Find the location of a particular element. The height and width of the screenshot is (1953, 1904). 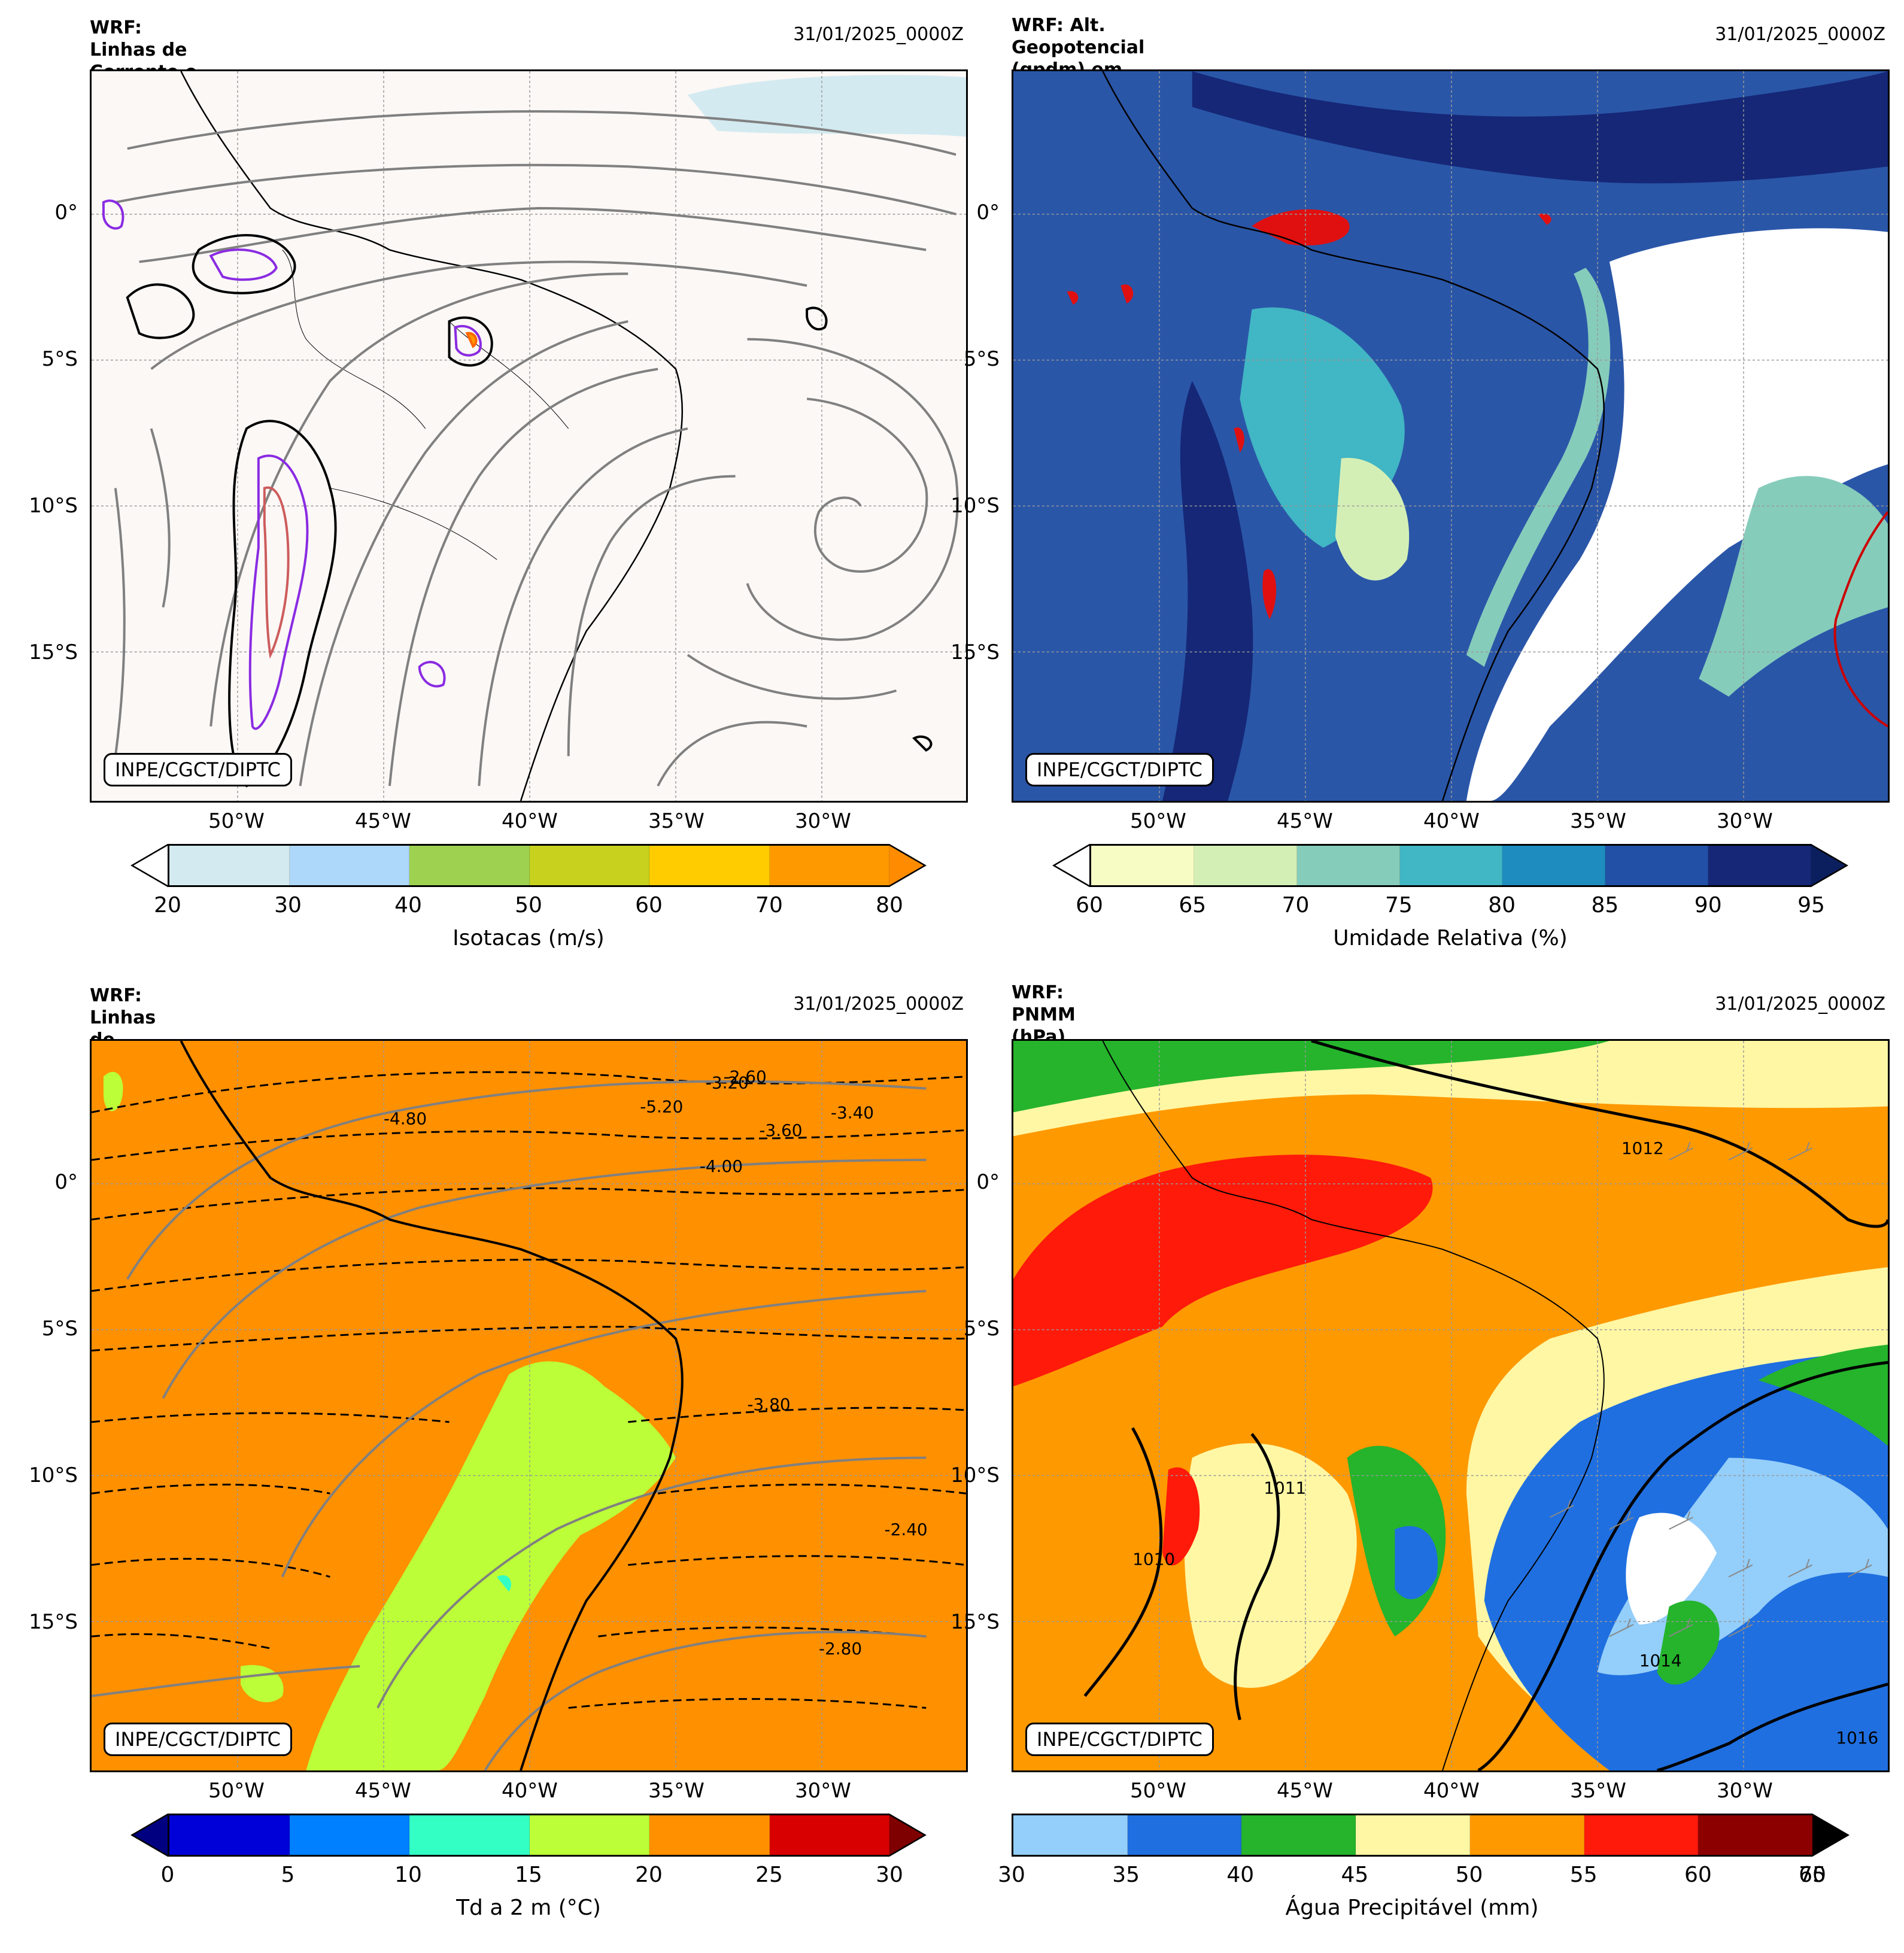

contour-label: -2.40 is located at coordinates (906, 1529).